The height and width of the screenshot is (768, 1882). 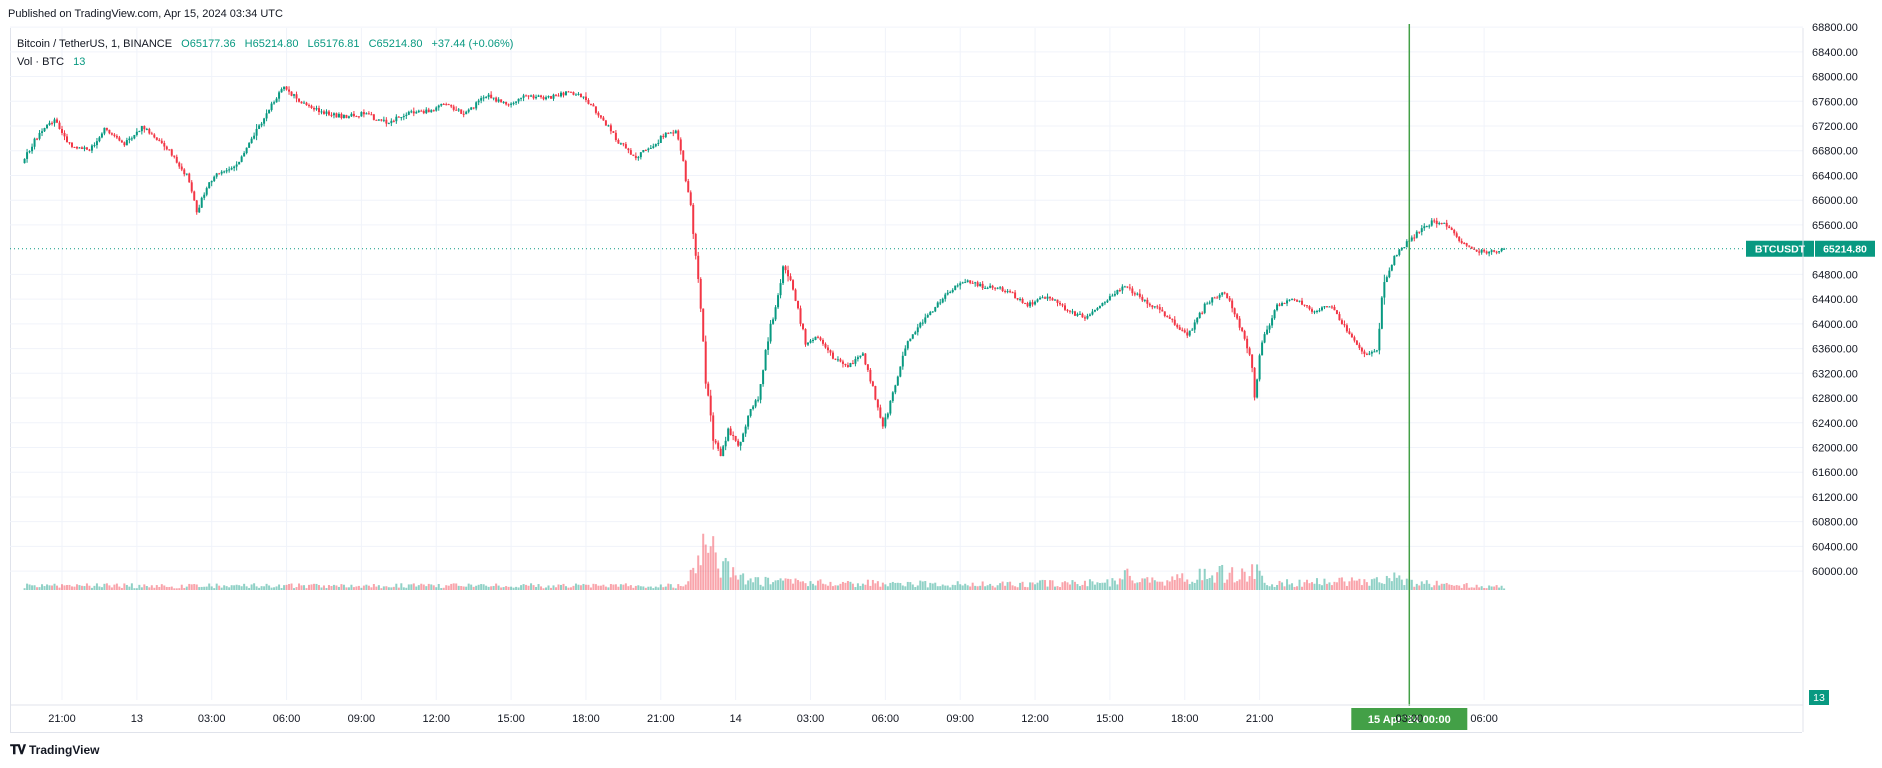 I want to click on y-axis-tick-label: 62800.00, so click(x=1835, y=399).